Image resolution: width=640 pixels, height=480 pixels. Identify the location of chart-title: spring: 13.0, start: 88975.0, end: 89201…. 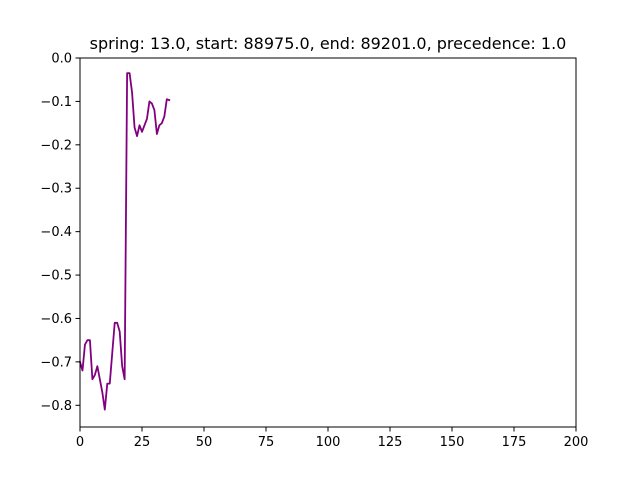
(328, 43).